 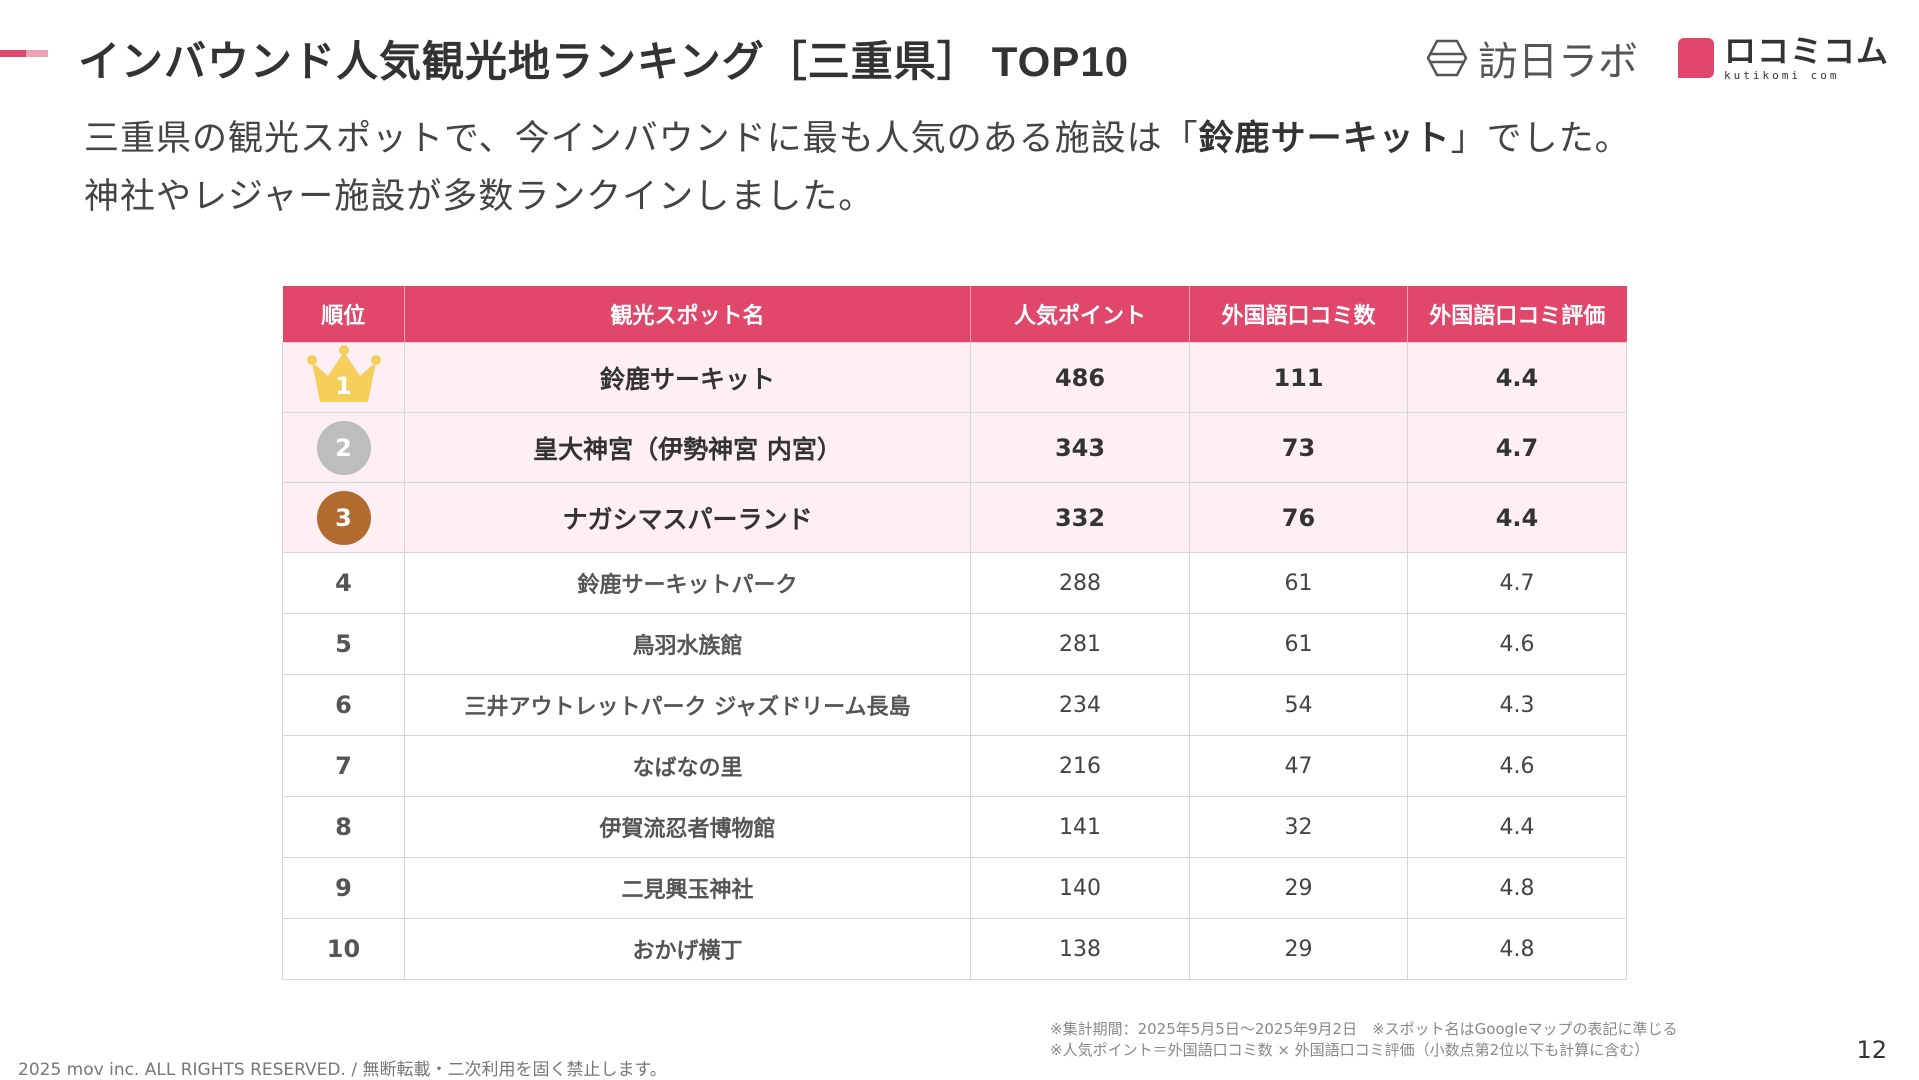 I want to click on spot-name: 二見興玉神社, so click(x=687, y=888).